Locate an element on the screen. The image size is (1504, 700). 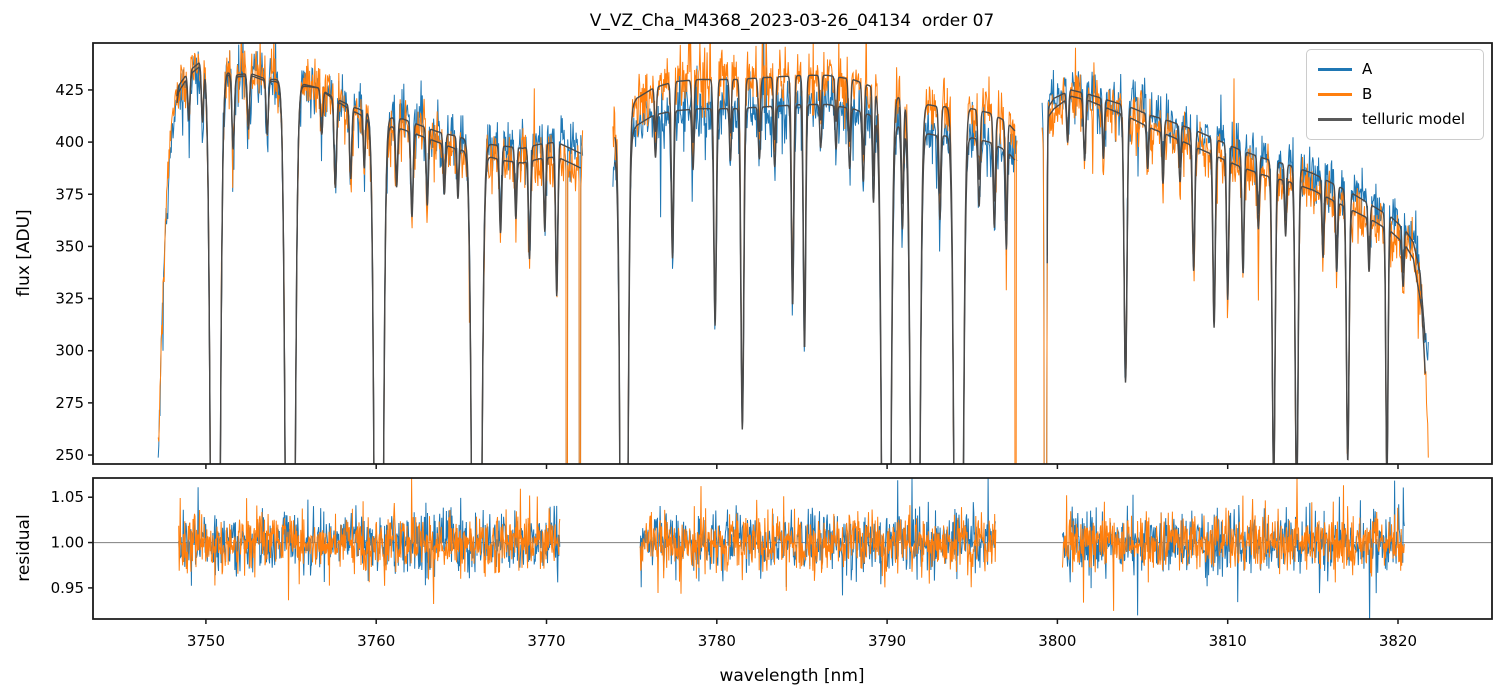
wavelength-axis-label: wavelength [nm] is located at coordinates (792, 676).